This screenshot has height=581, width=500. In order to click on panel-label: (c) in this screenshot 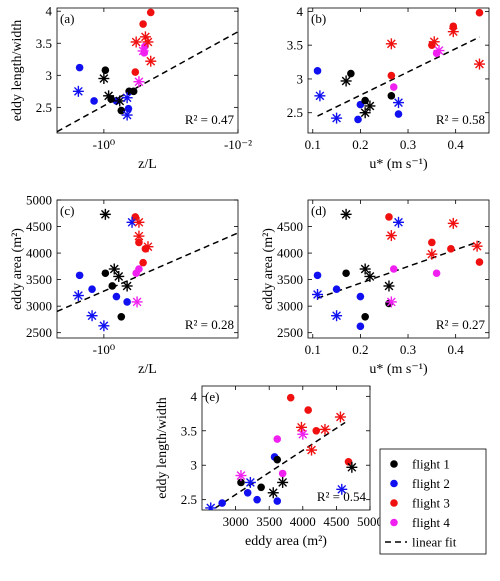, I will do `click(67, 210)`.